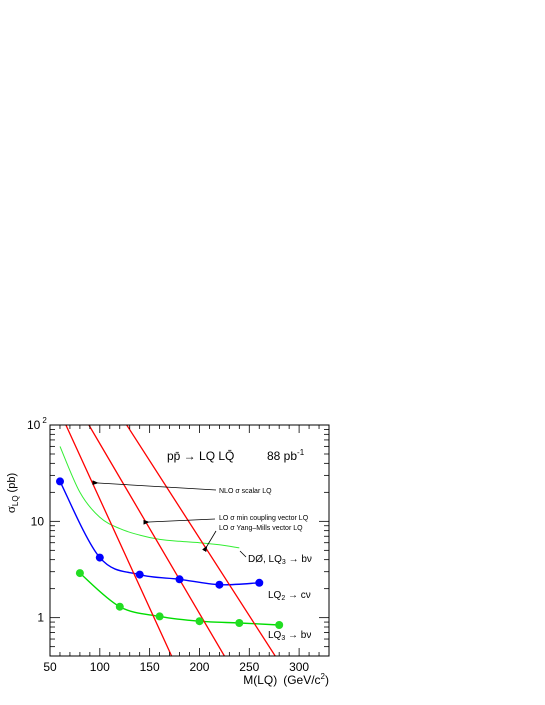  I want to click on svg-text: σLQ(pb), so click(11, 493).